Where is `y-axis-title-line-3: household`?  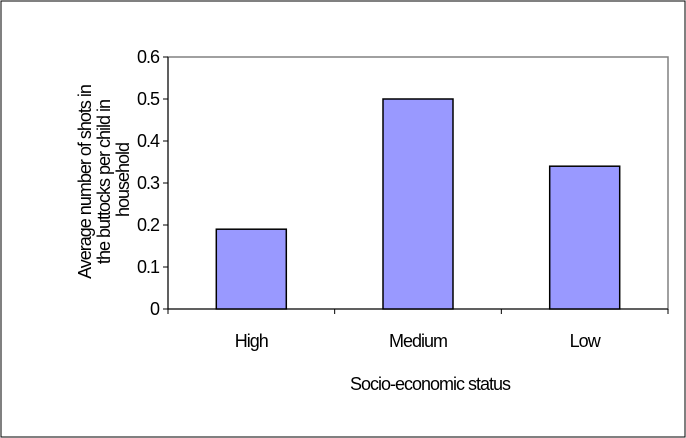 y-axis-title-line-3: household is located at coordinates (123, 180).